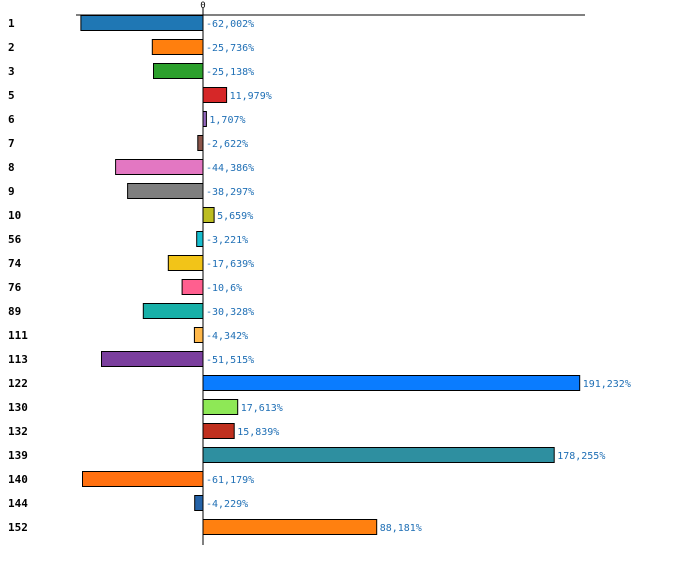 Image resolution: width=700 pixels, height=573 pixels. What do you see at coordinates (235, 216) in the screenshot?
I see `value-label-10: 5,659%` at bounding box center [235, 216].